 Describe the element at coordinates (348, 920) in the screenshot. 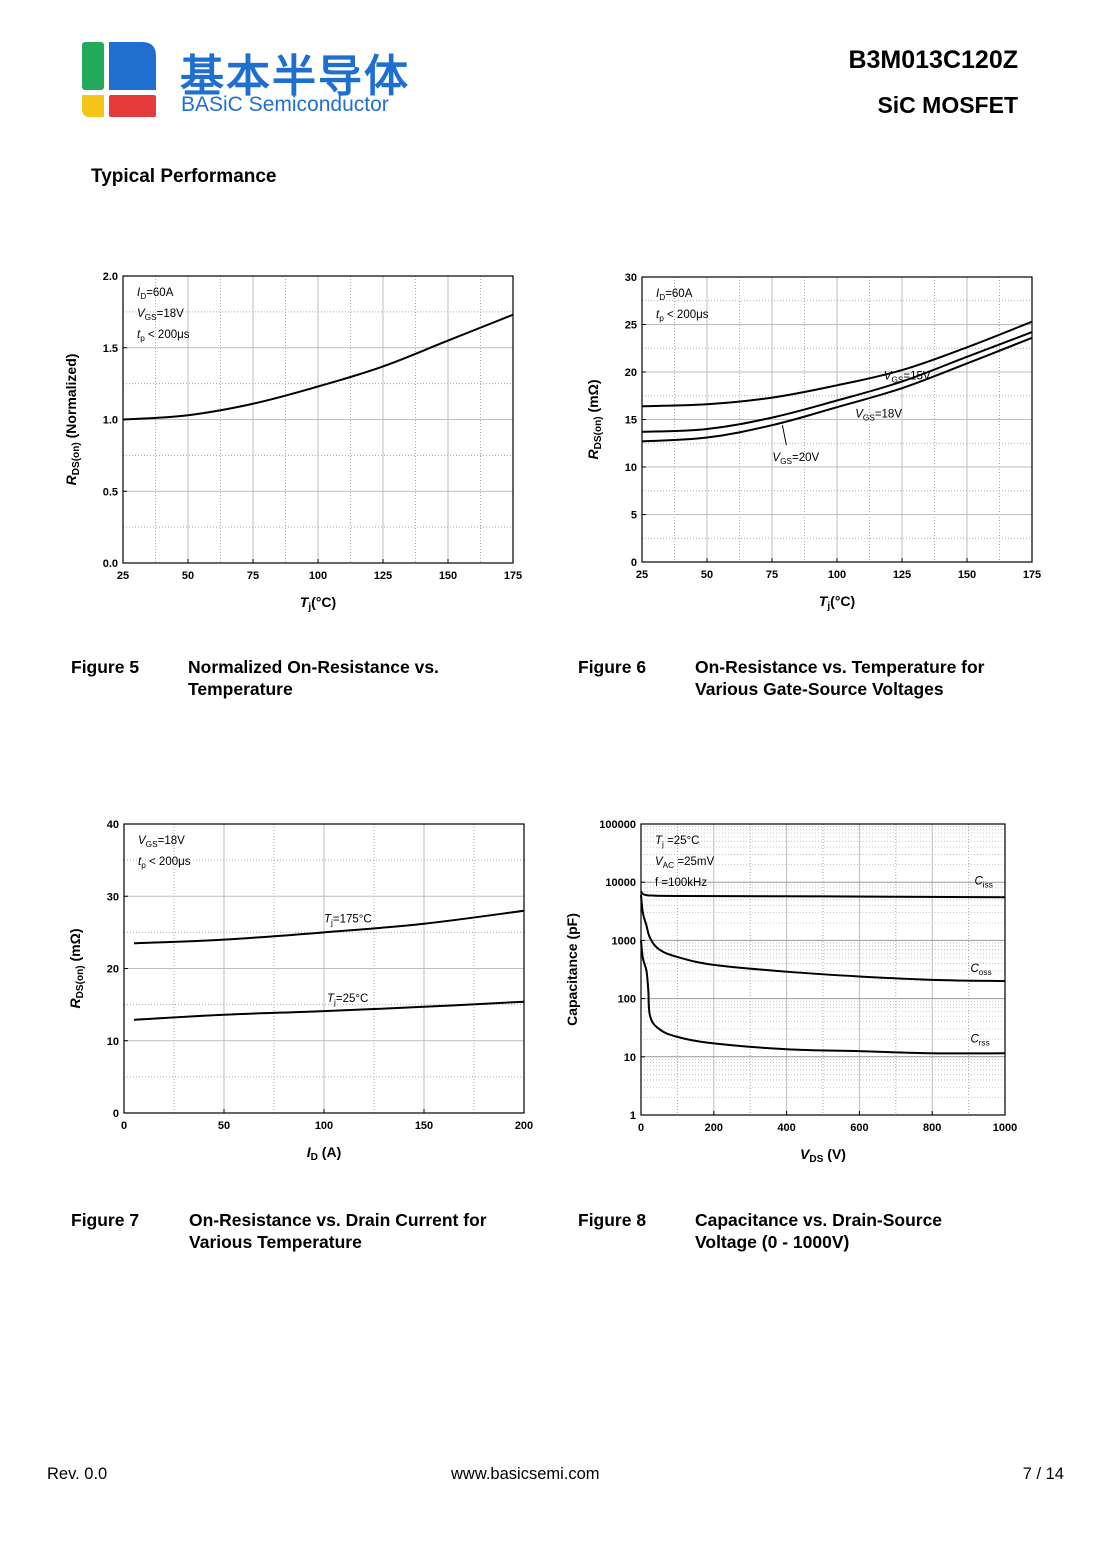

I see `series-label: Tj=175°C` at that location.